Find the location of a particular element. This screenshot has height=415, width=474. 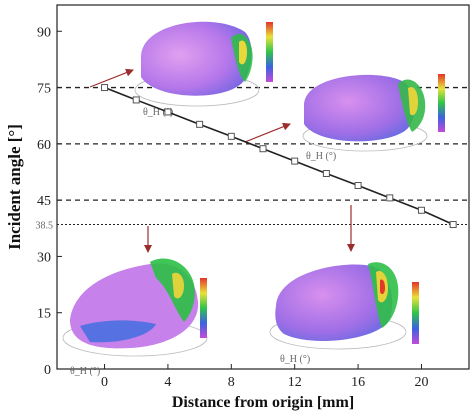

y-axis-label: Incident angle [°] is located at coordinates (14, 187).